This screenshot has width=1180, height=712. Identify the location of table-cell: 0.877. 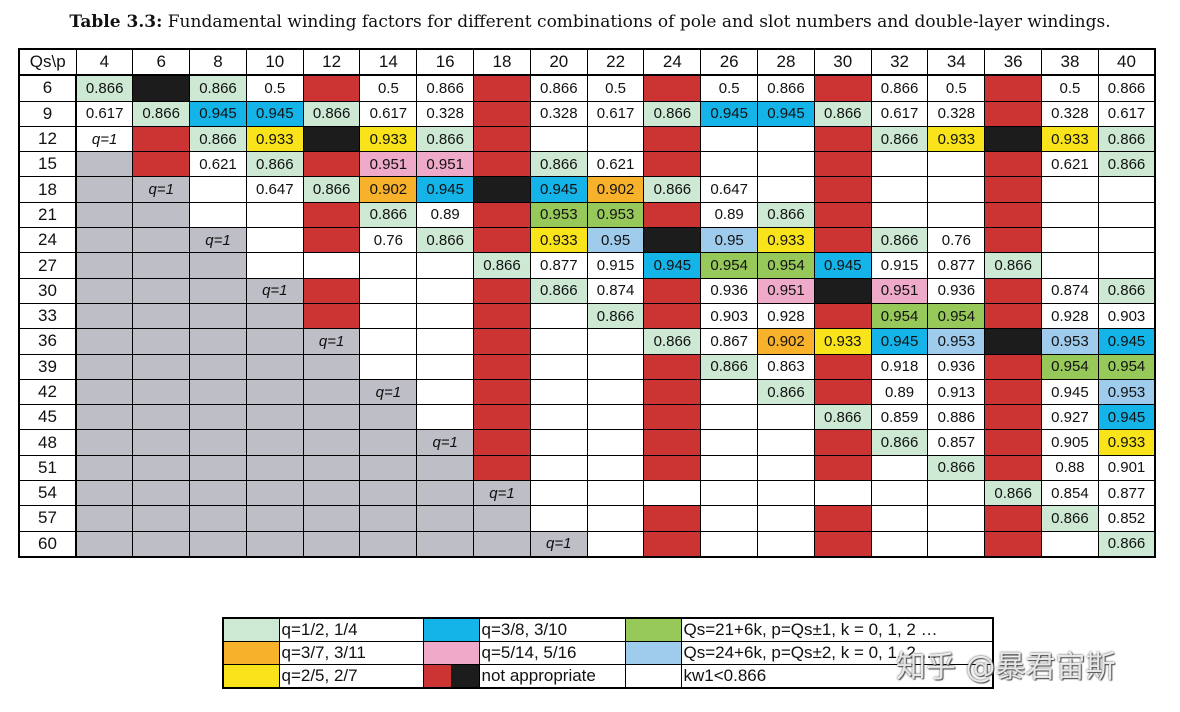
(558, 265).